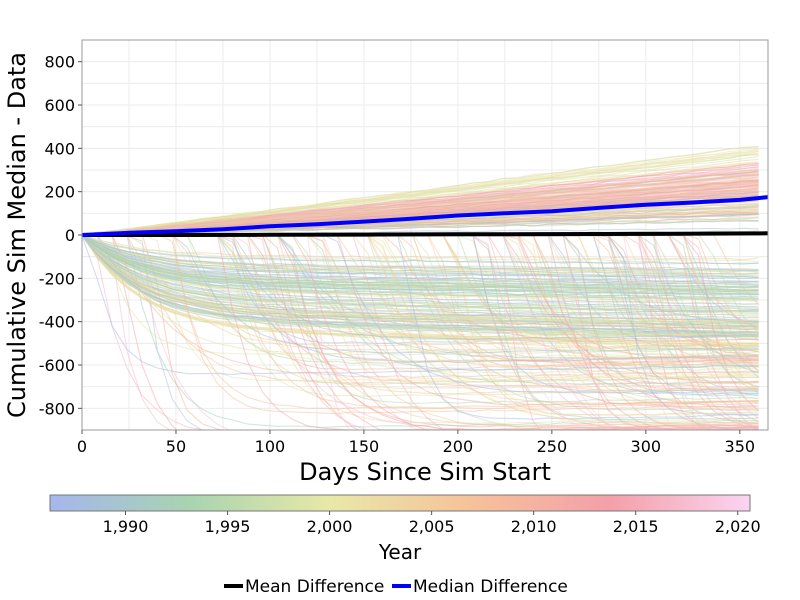 The image size is (800, 600). Describe the element at coordinates (740, 446) in the screenshot. I see `x-tick-label: 350` at that location.